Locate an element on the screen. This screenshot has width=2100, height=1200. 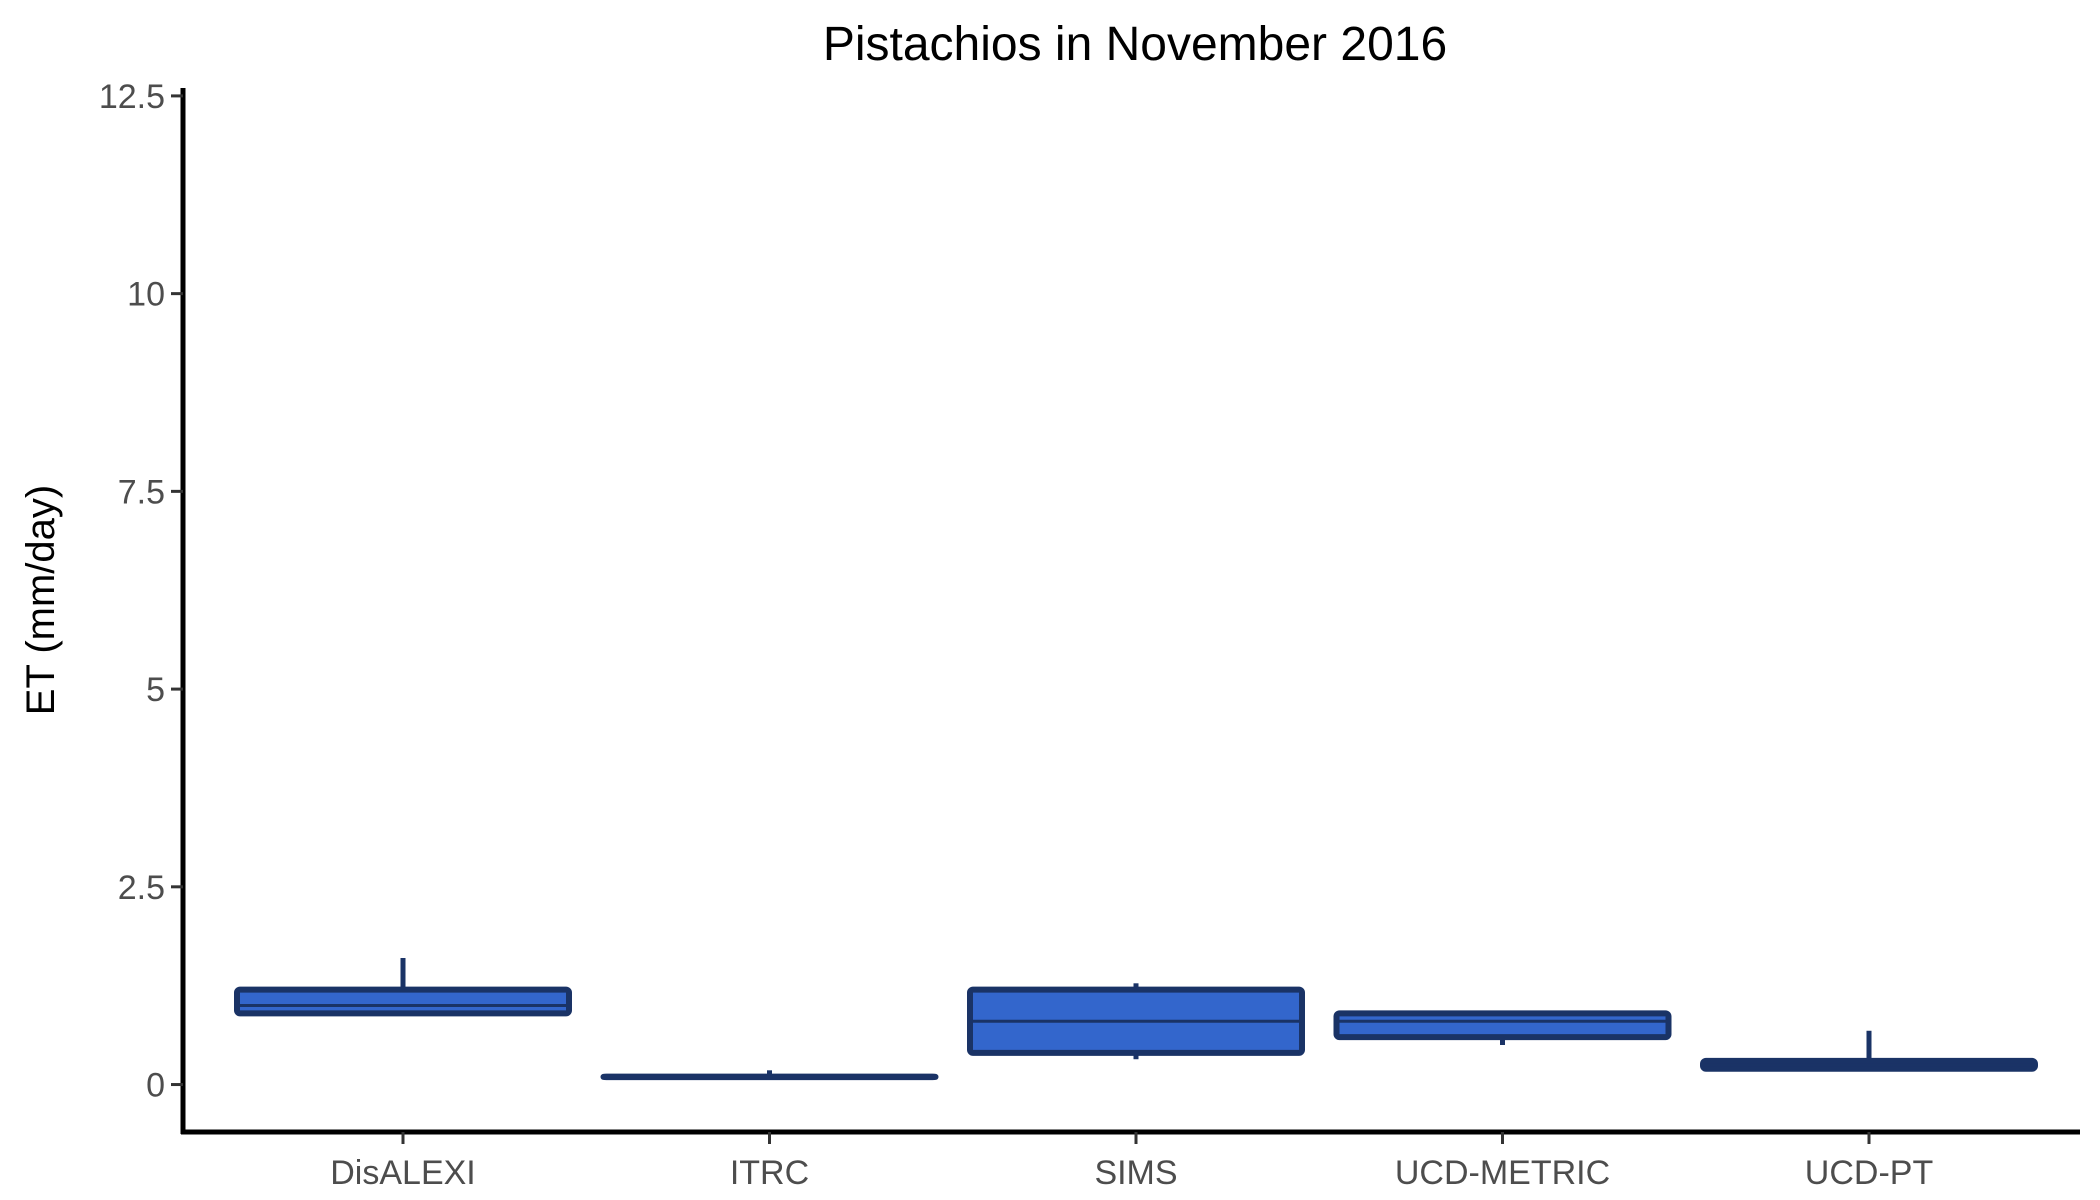
y-axis-title: ET (mm/day) is located at coordinates (41, 600).